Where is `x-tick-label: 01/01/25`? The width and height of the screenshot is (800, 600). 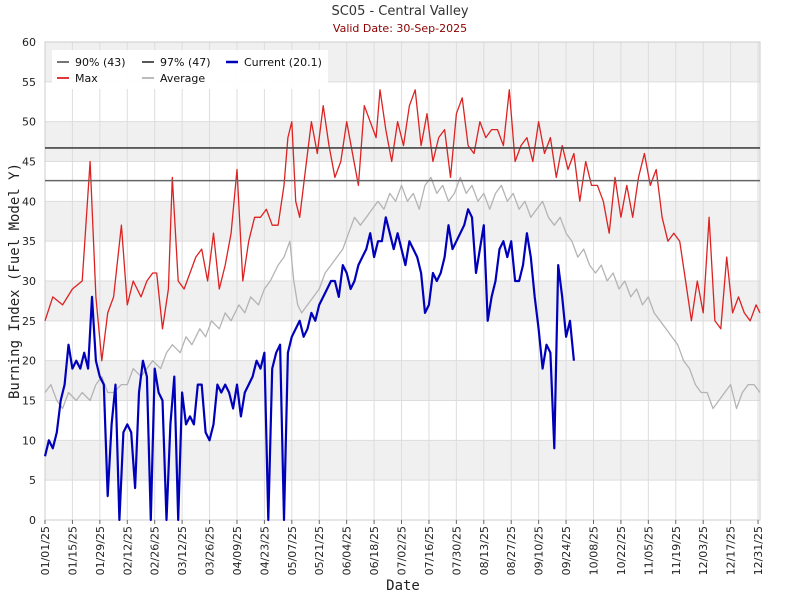
x-tick-label: 01/01/25 is located at coordinates (45, 550).